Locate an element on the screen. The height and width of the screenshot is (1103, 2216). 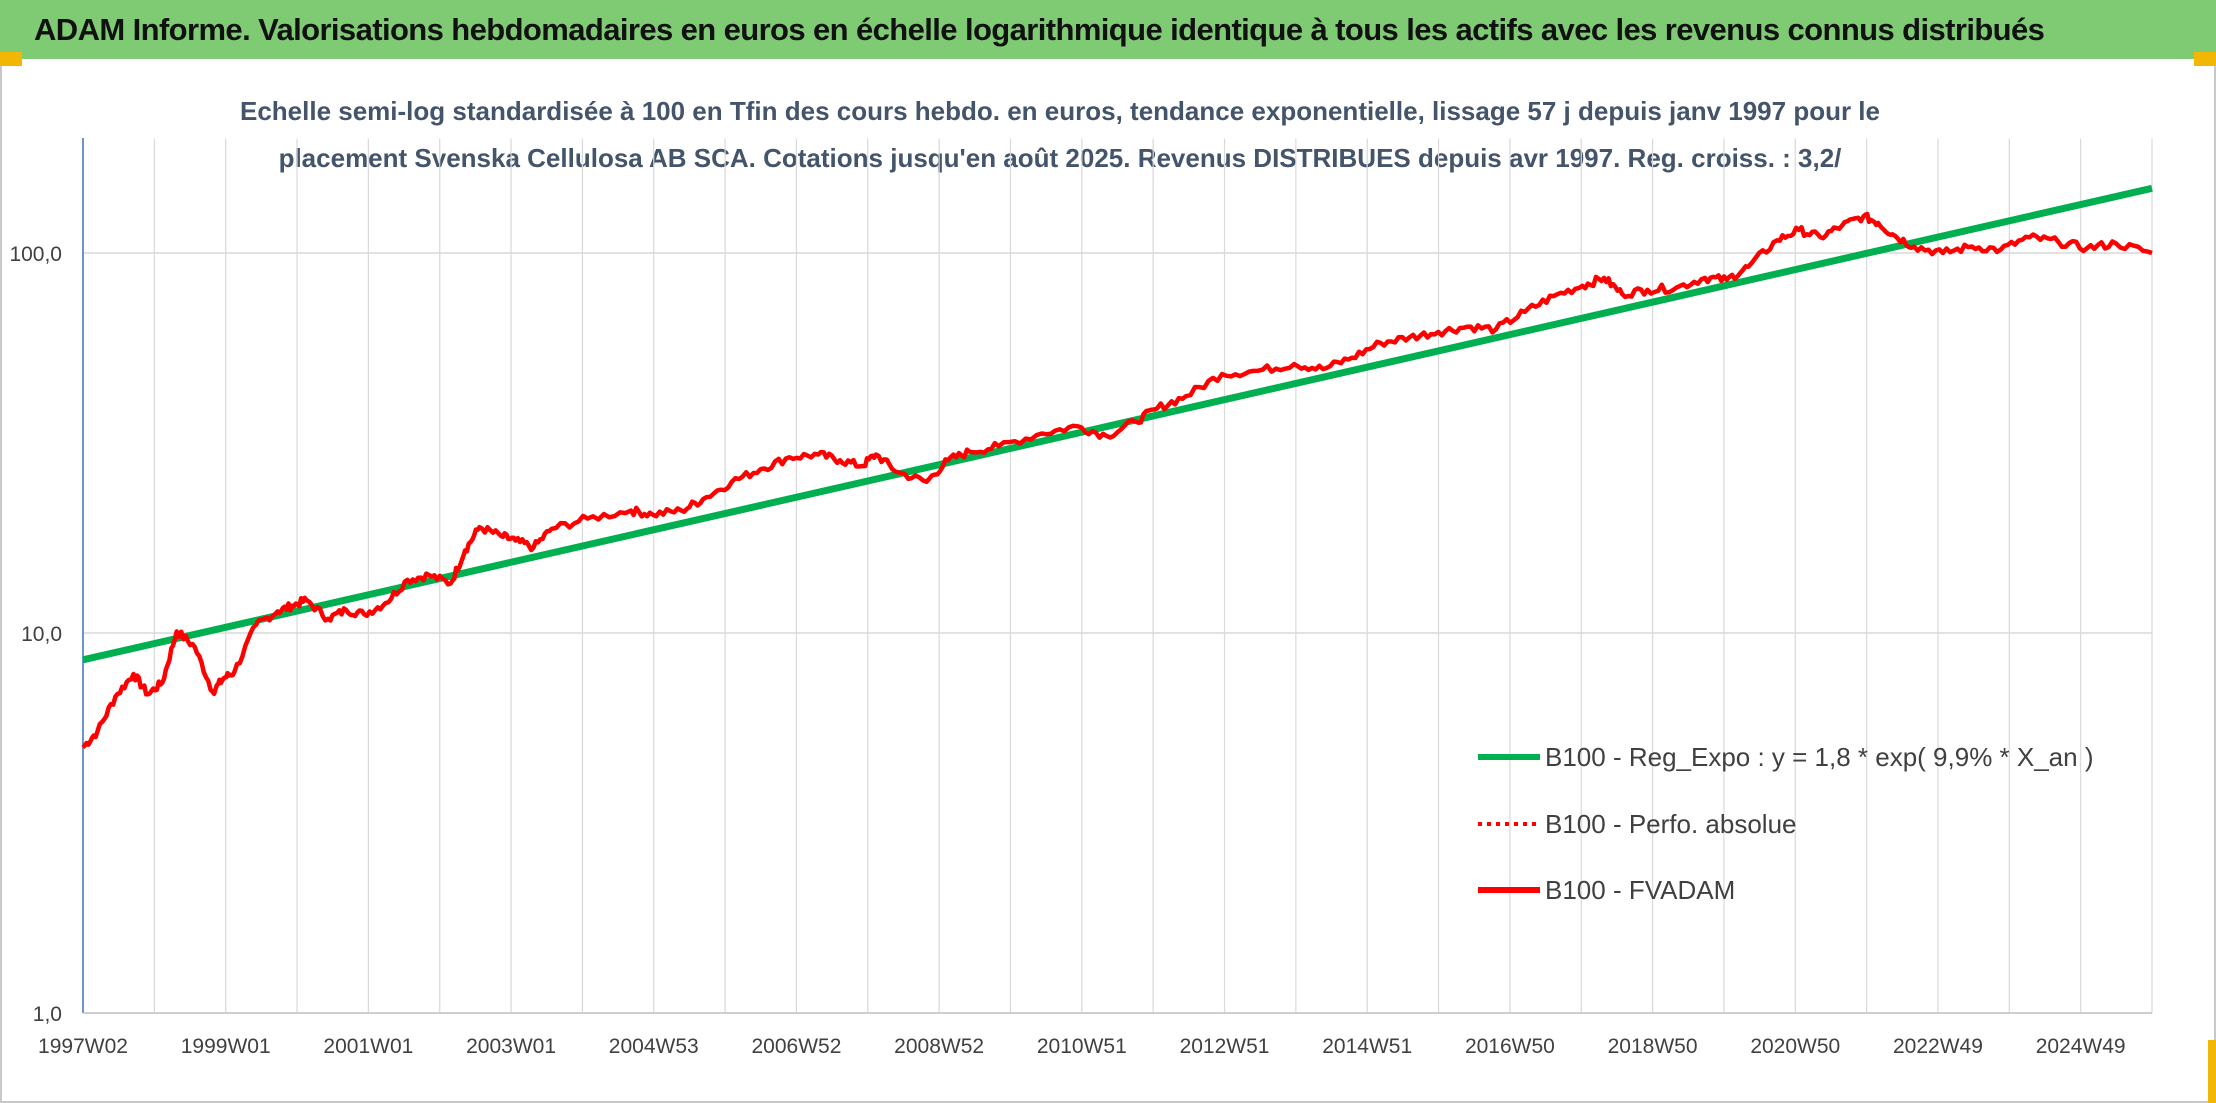
x-tick-label: 2014W51 is located at coordinates (1367, 1046).